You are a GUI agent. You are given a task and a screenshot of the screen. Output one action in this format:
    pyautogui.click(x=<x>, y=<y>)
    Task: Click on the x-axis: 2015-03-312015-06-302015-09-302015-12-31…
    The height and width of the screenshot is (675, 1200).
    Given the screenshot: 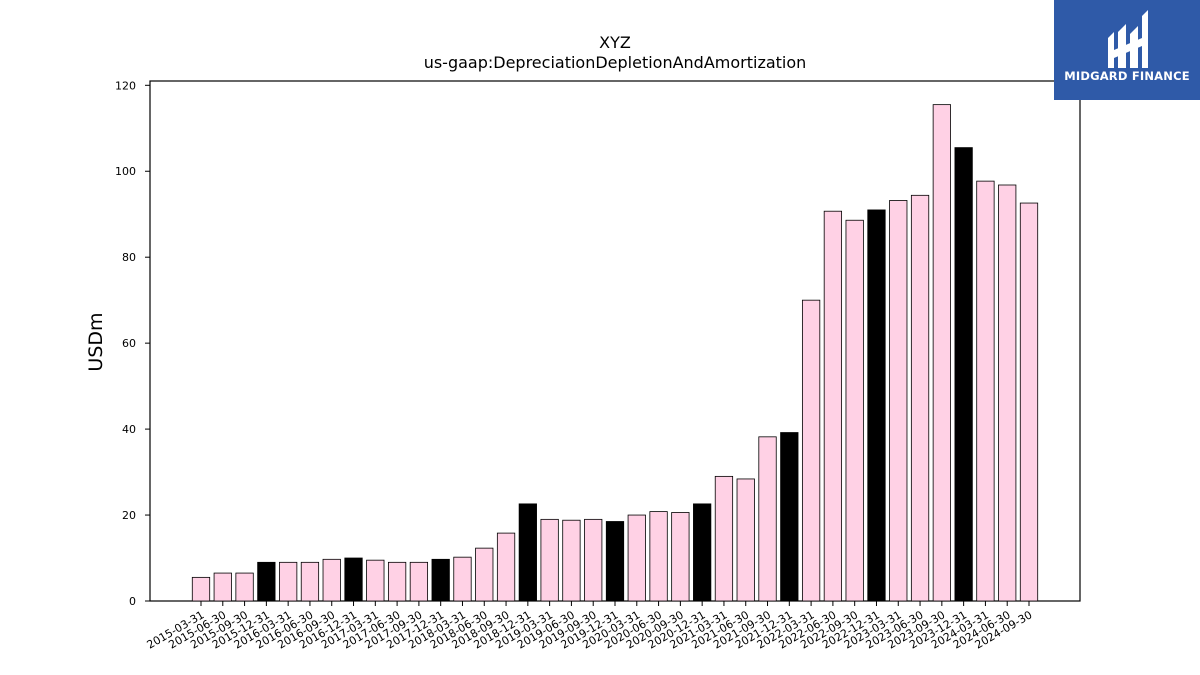 What is the action you would take?
    pyautogui.click(x=590, y=626)
    